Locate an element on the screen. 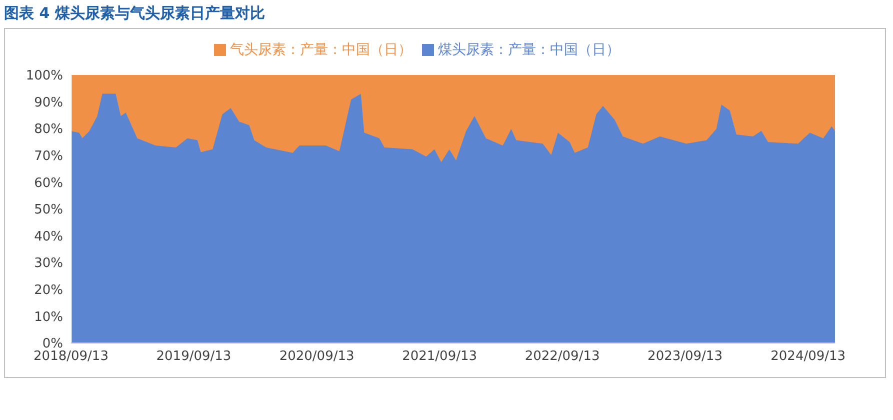  y-tick-label: 70% is located at coordinates (48, 156).